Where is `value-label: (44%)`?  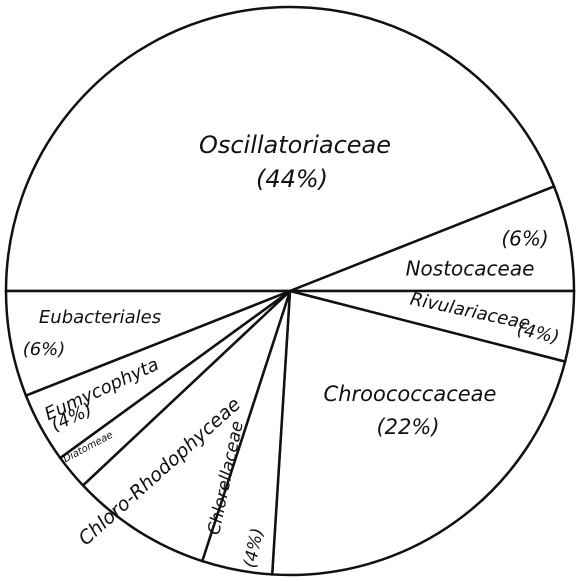
value-label: (44%) is located at coordinates (292, 179).